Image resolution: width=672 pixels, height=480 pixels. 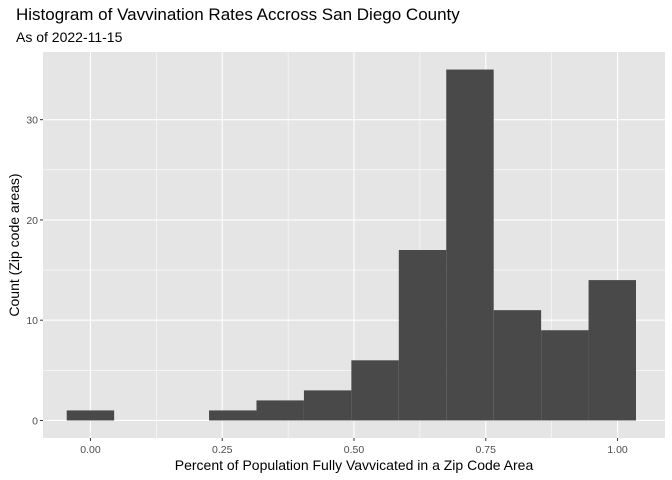 What do you see at coordinates (617, 450) in the screenshot?
I see `x-tick-label: 1.00` at bounding box center [617, 450].